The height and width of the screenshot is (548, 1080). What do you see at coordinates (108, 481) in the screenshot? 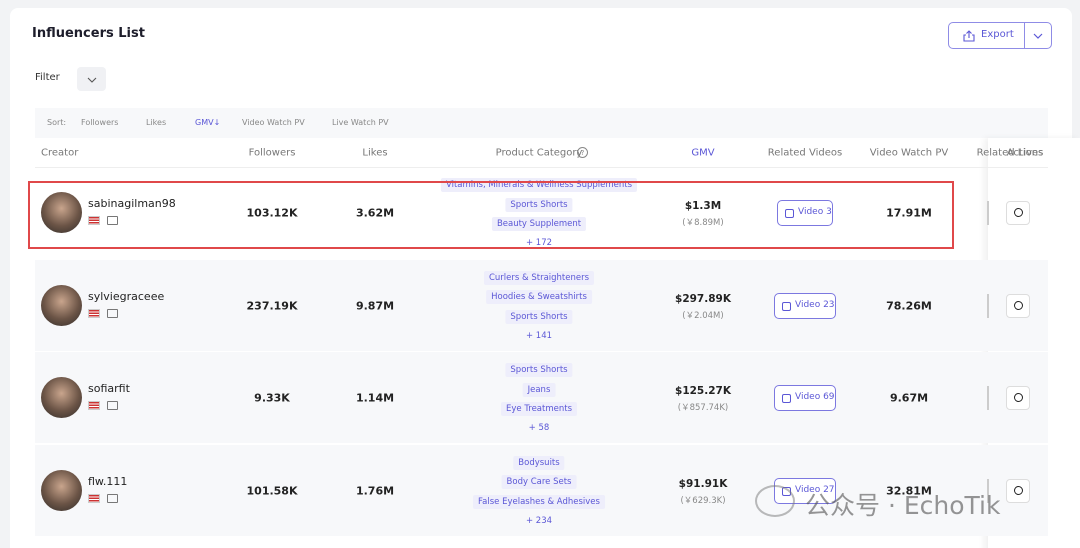
I see `creator-name: flw.111` at bounding box center [108, 481].